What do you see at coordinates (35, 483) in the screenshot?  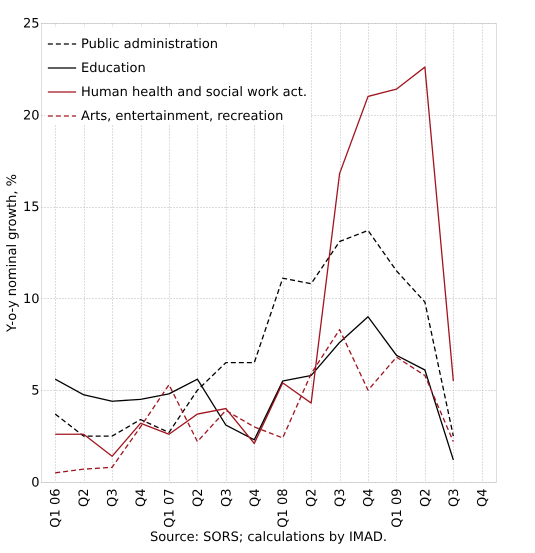 I see `y-tick-label: 0` at bounding box center [35, 483].